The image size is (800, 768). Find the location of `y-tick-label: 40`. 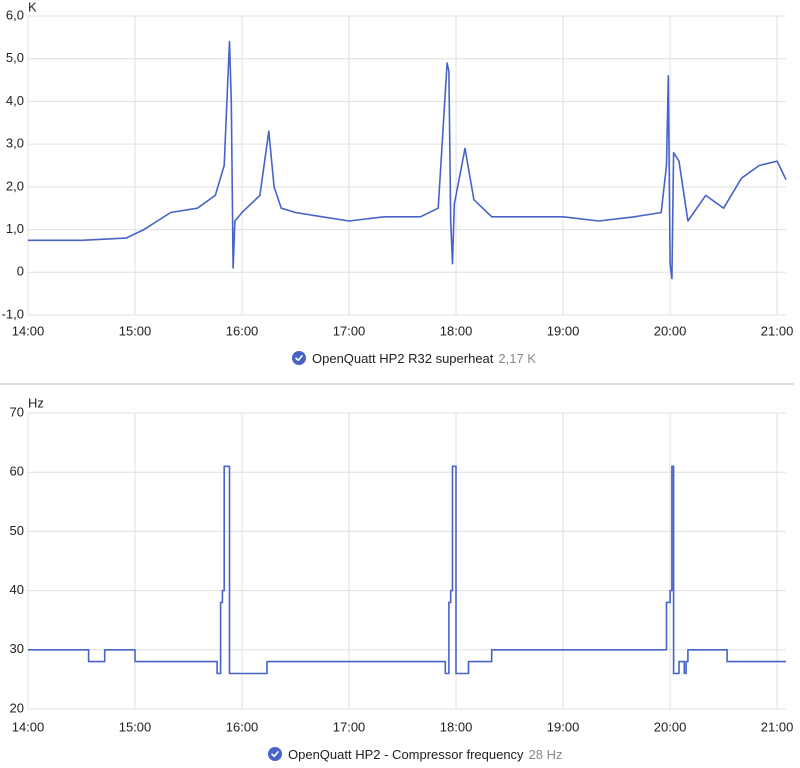

y-tick-label: 40 is located at coordinates (17, 589).